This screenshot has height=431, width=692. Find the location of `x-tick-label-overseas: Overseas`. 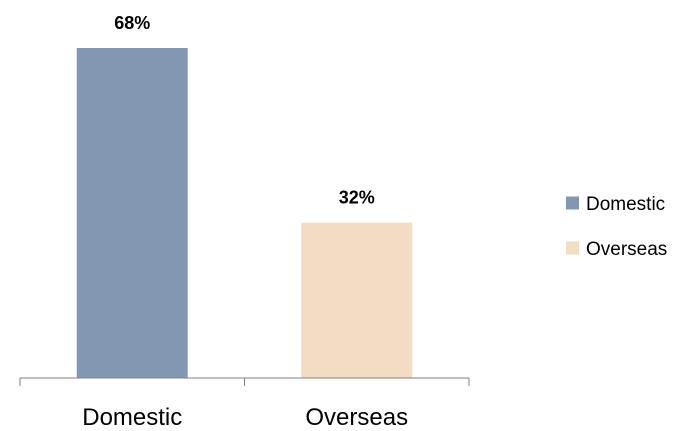

x-tick-label-overseas: Overseas is located at coordinates (356, 417).